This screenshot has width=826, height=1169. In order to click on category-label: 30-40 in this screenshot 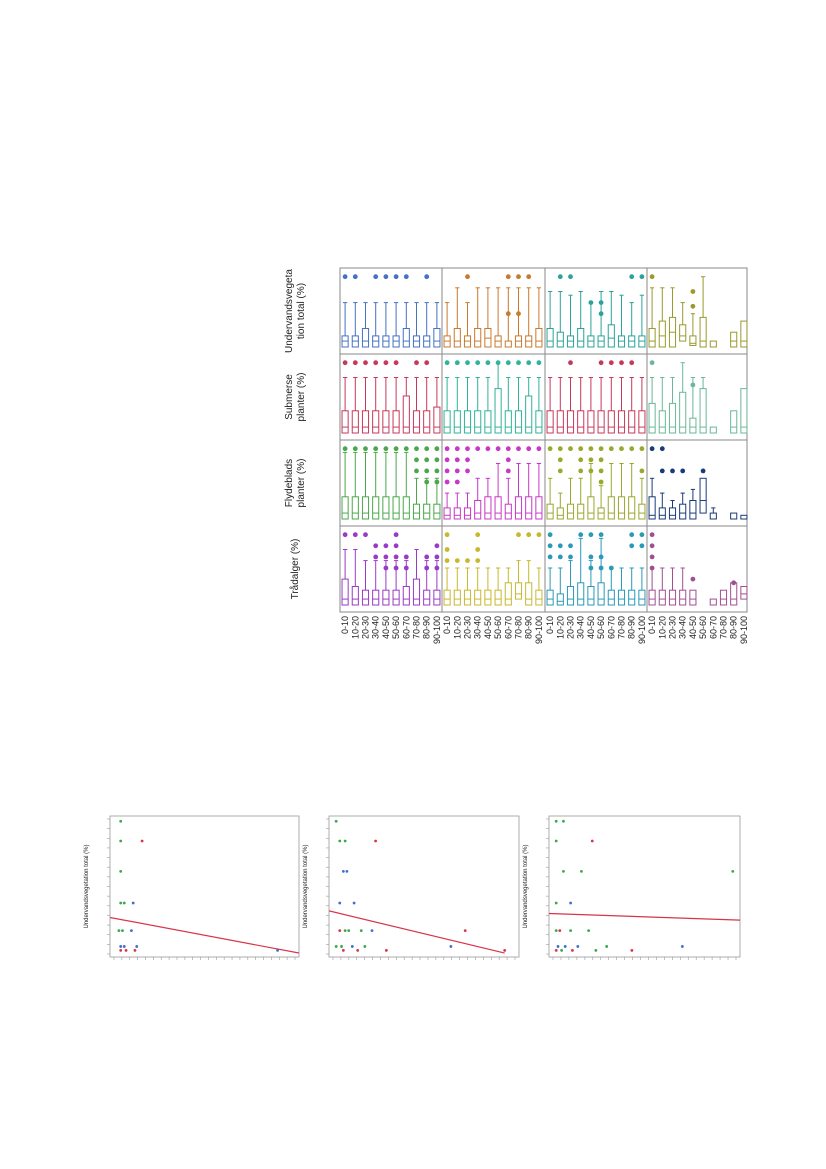, I will do `click(478, 627)`.